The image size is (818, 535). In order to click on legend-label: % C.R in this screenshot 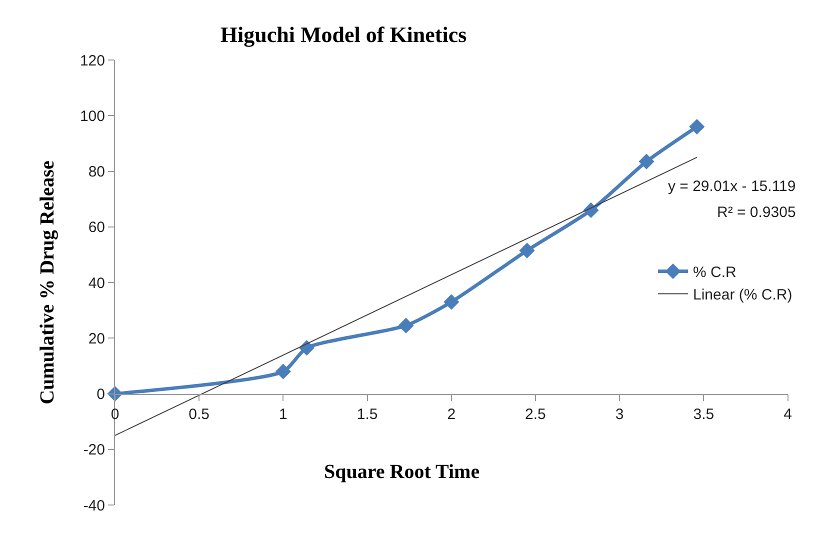, I will do `click(715, 273)`.